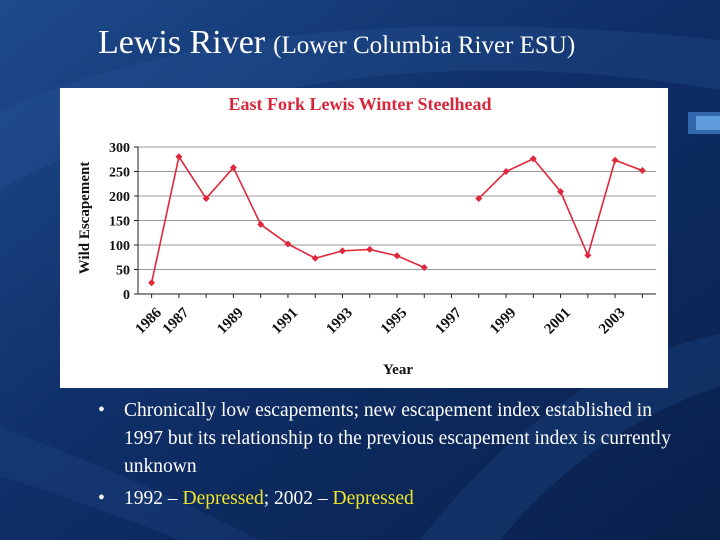 Image resolution: width=720 pixels, height=540 pixels. Describe the element at coordinates (126, 295) in the screenshot. I see `y-tick-label: 0` at that location.